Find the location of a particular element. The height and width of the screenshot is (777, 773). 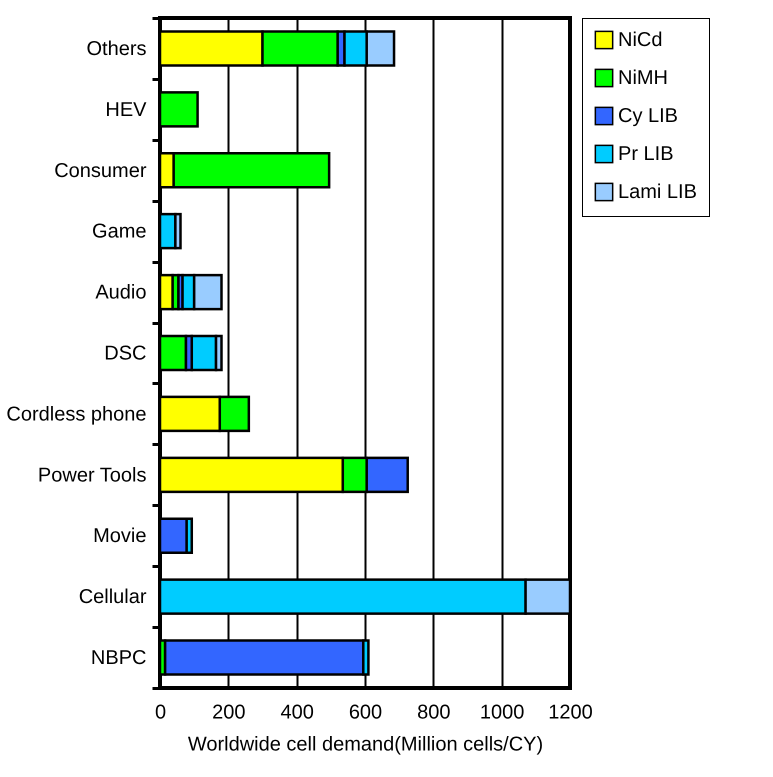

legend-label: Lami LIB is located at coordinates (657, 192).